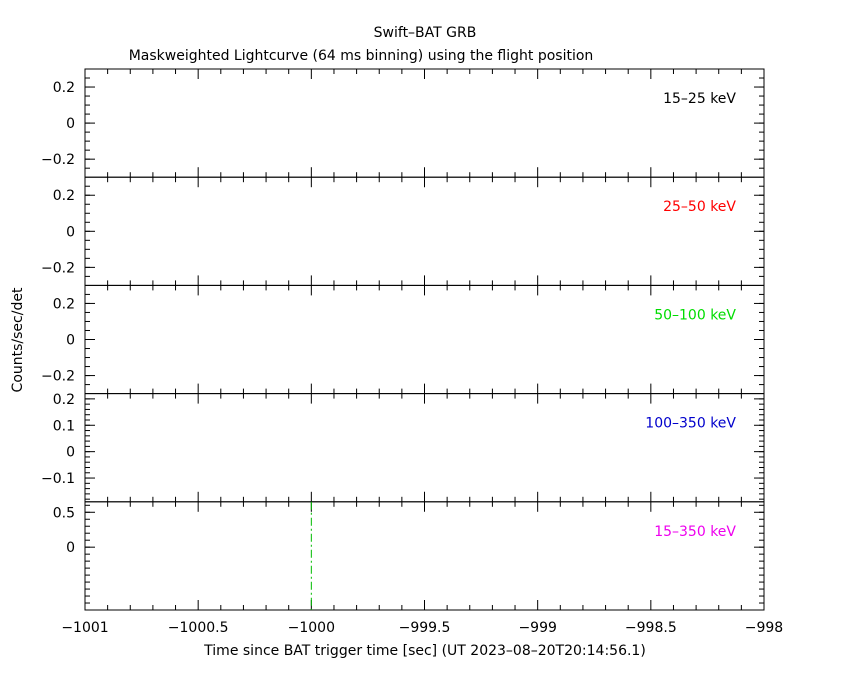  Describe the element at coordinates (425, 33) in the screenshot. I see `chart-title: Swift–BAT GRB` at that location.